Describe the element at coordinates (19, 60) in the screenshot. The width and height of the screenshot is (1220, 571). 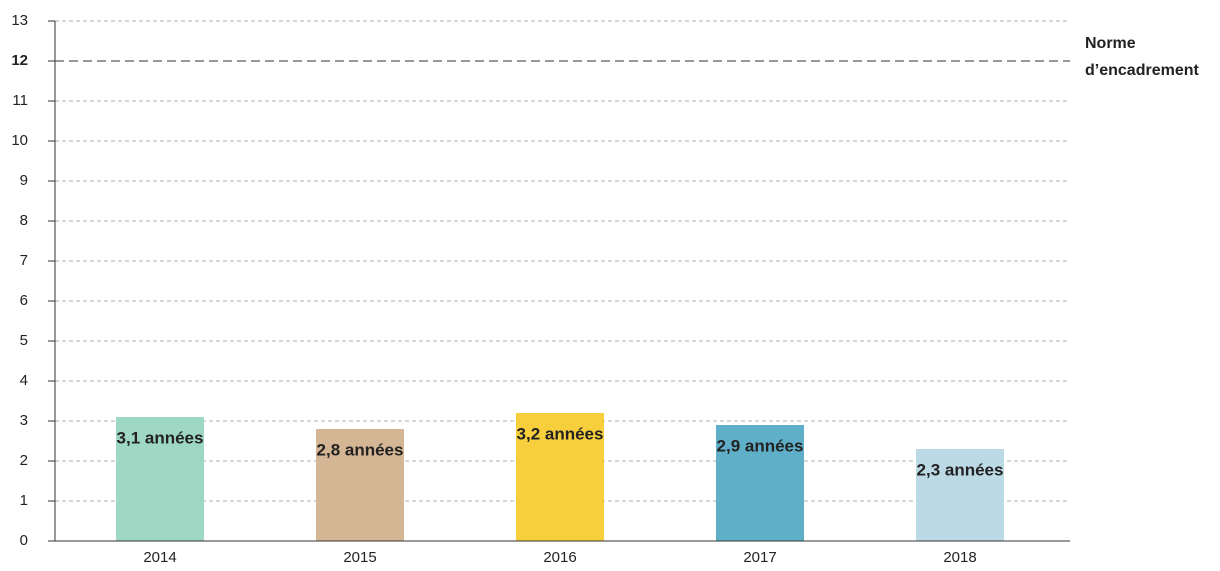
I see `y-tick-label: 12` at that location.